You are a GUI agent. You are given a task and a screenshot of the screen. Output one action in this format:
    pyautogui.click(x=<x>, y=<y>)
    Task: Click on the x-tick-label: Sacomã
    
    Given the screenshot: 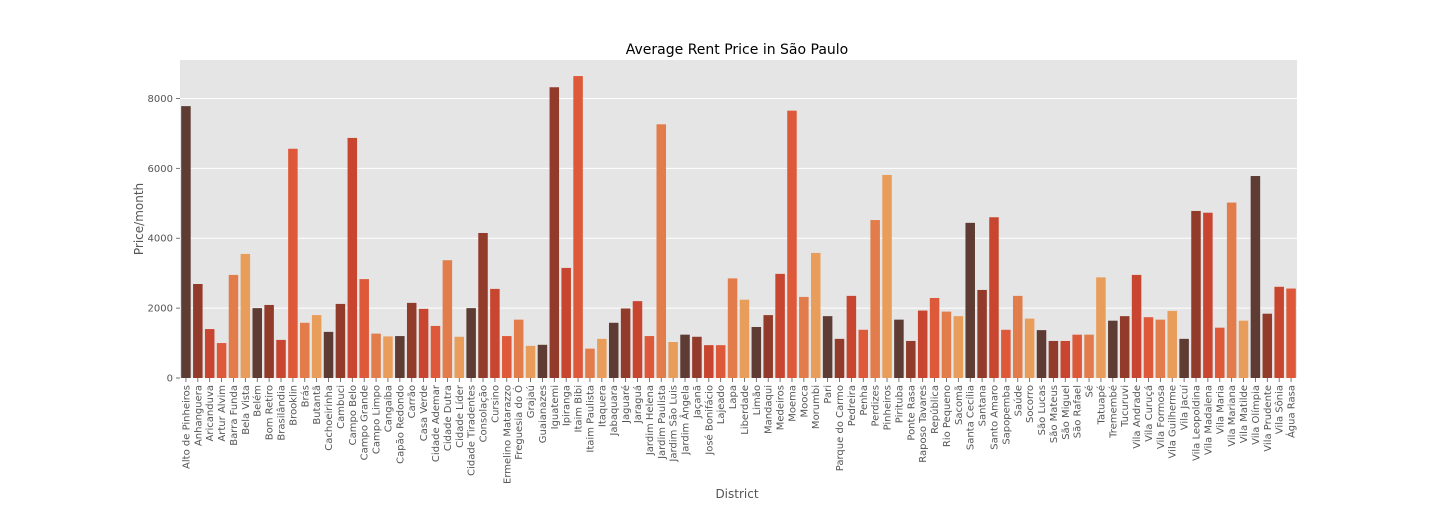 What is the action you would take?
    pyautogui.click(x=959, y=405)
    